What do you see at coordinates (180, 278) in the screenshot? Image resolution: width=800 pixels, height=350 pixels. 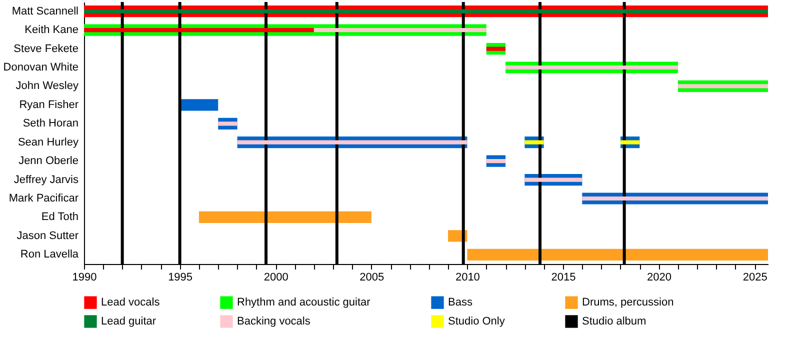 I see `x-tick-label: 1995` at bounding box center [180, 278].